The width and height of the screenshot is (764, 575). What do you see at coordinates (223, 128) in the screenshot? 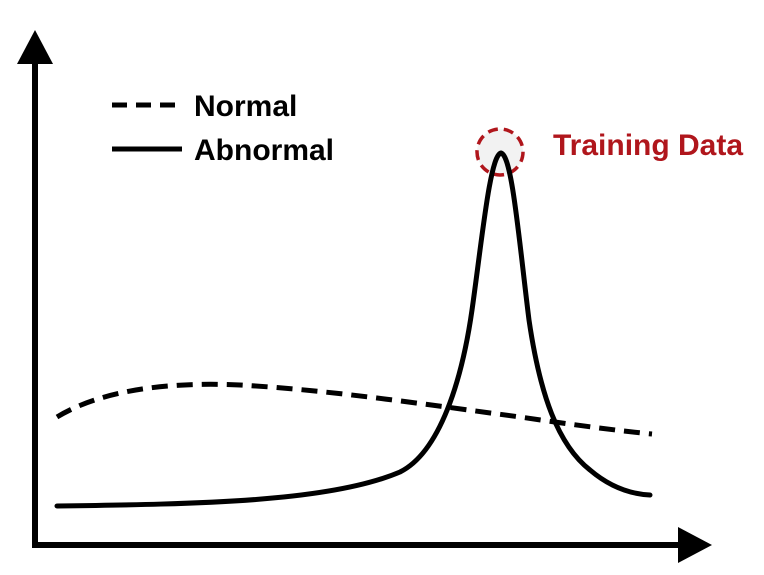
I see `legend: Normal Abnormal` at bounding box center [223, 128].